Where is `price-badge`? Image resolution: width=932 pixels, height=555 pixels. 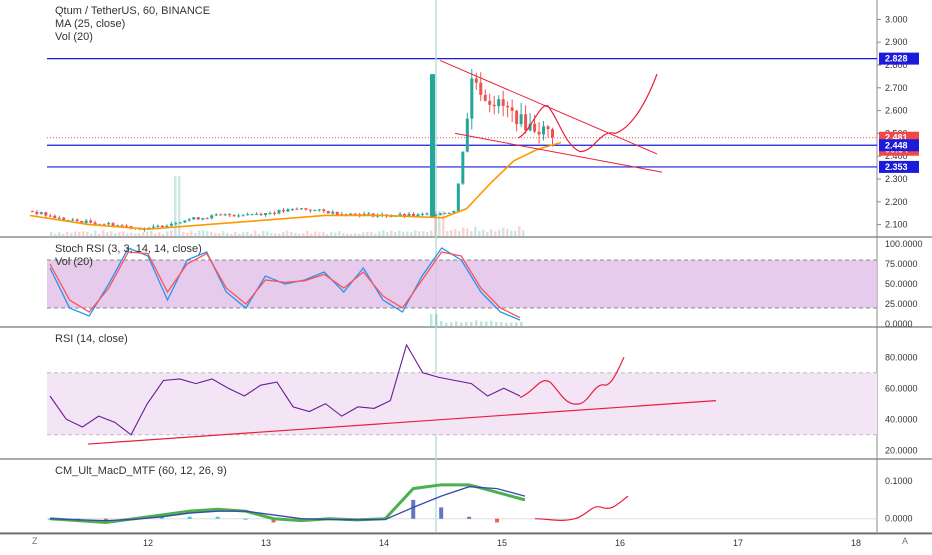
price-badge is located at coordinates (899, 145).